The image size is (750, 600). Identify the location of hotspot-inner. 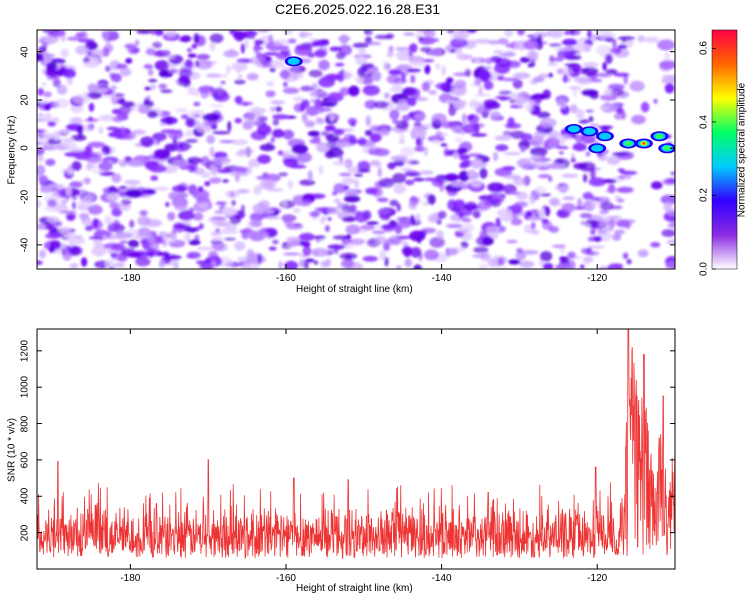
(628, 143).